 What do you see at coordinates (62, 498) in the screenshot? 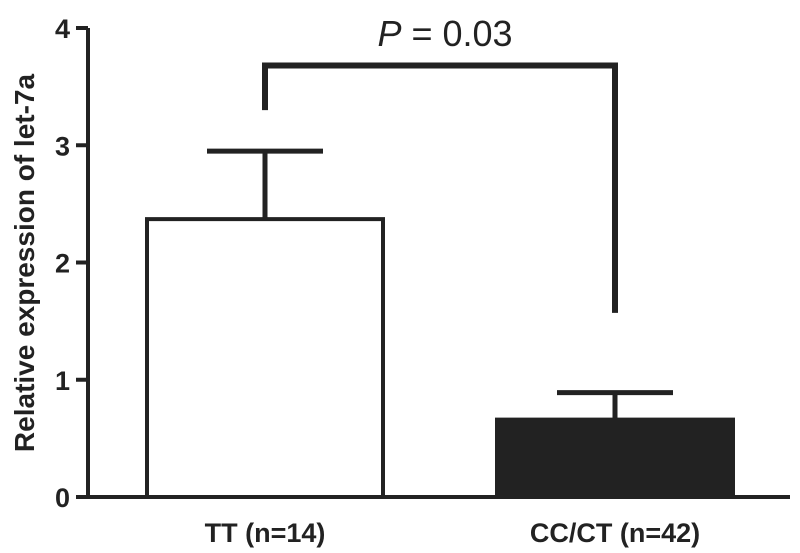
I see `y-tick-label-0: 0` at bounding box center [62, 498].